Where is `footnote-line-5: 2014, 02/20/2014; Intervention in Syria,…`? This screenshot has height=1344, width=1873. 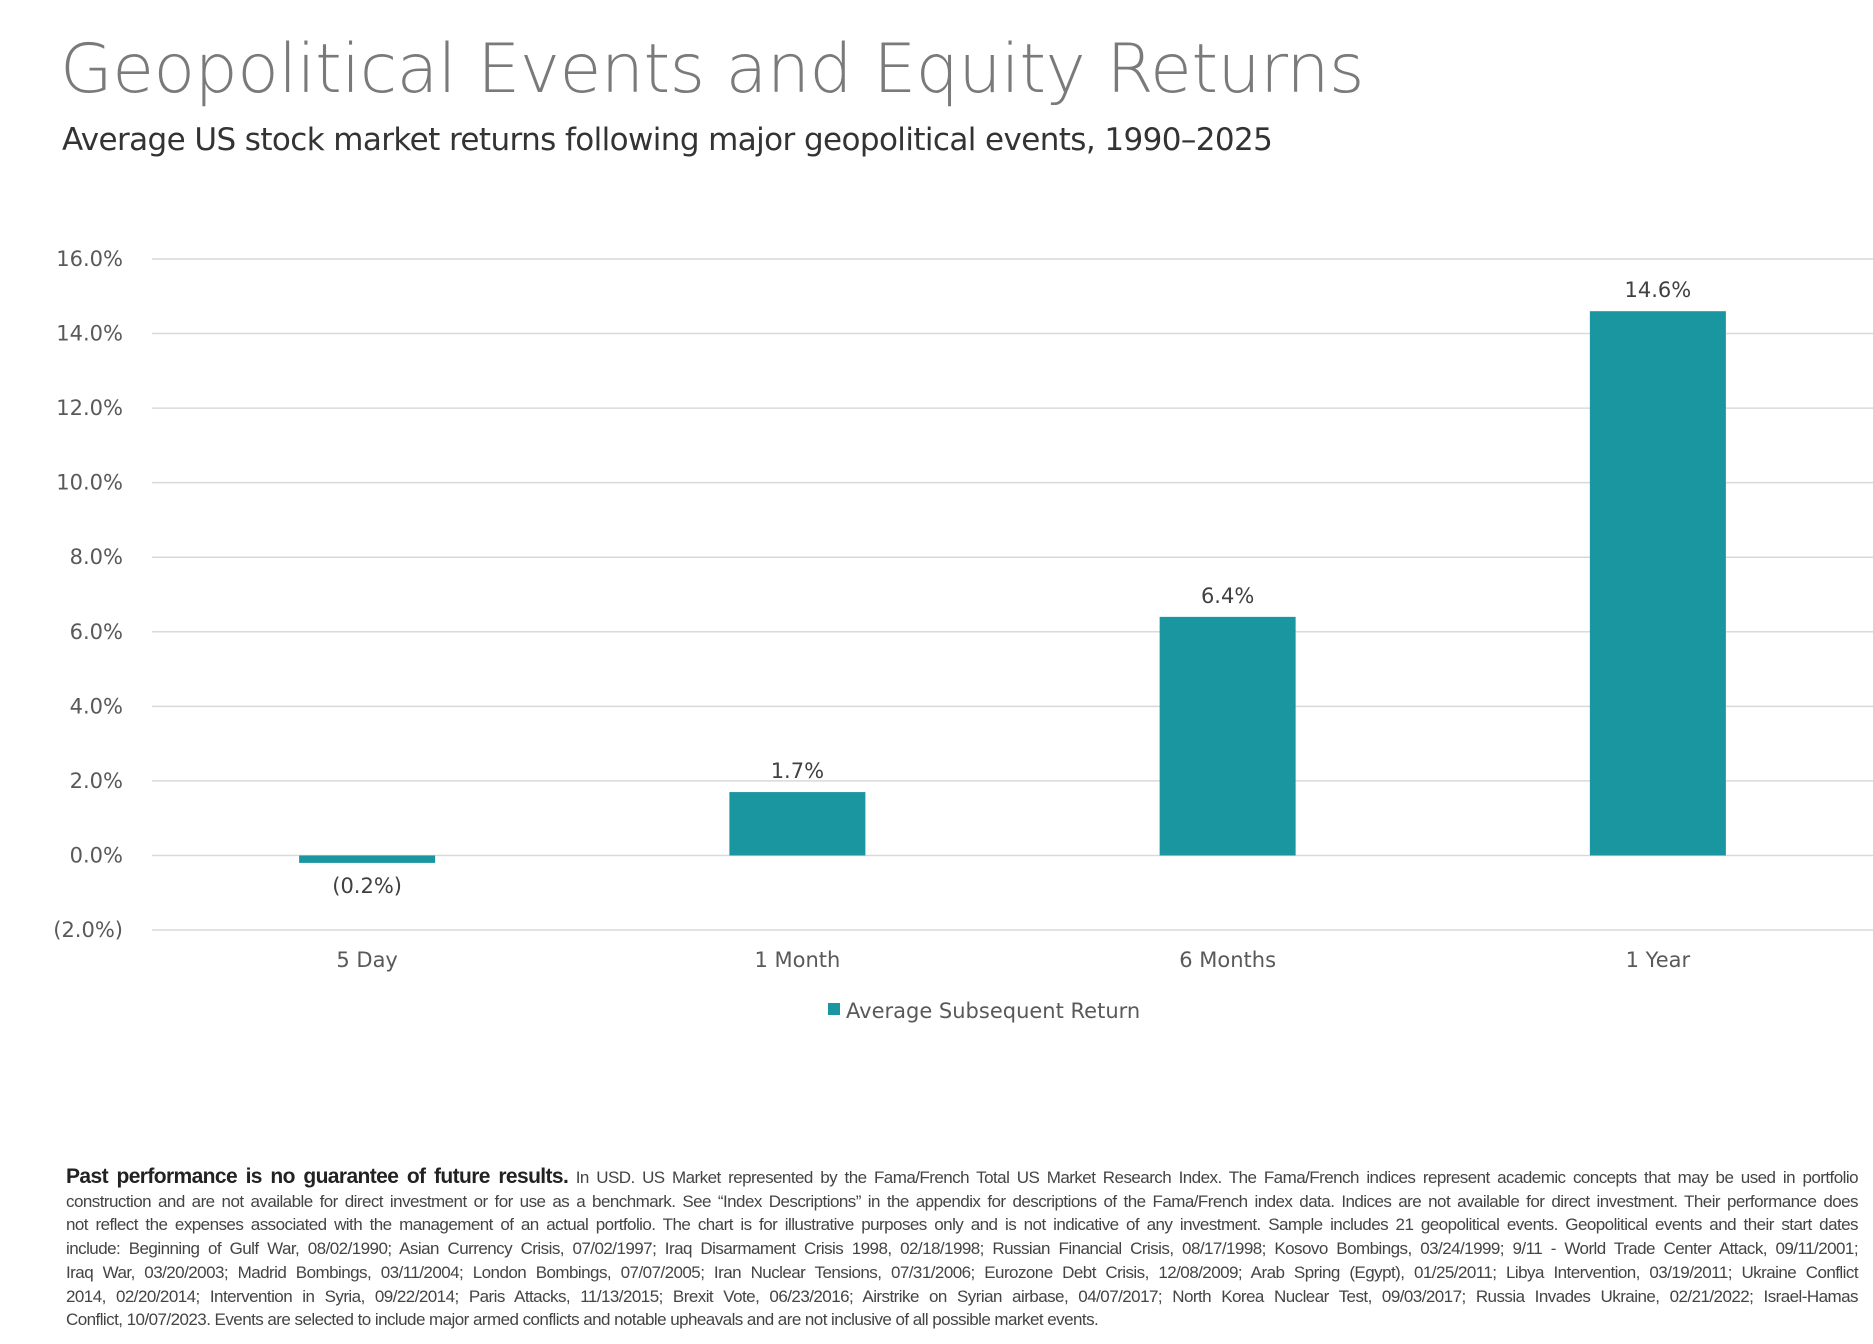 footnote-line-5: 2014, 02/20/2014; Intervention in Syria,… is located at coordinates (962, 1296).